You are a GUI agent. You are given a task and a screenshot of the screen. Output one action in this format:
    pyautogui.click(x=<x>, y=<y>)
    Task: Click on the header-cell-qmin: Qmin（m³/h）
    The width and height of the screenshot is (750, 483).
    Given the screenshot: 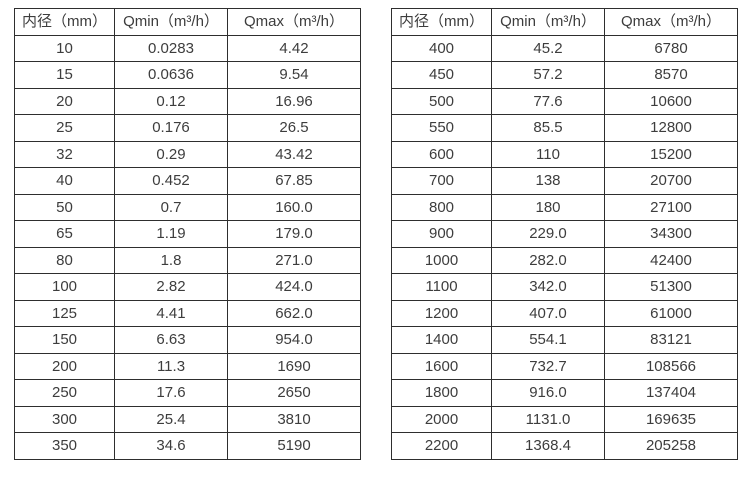 What is the action you would take?
    pyautogui.click(x=548, y=22)
    